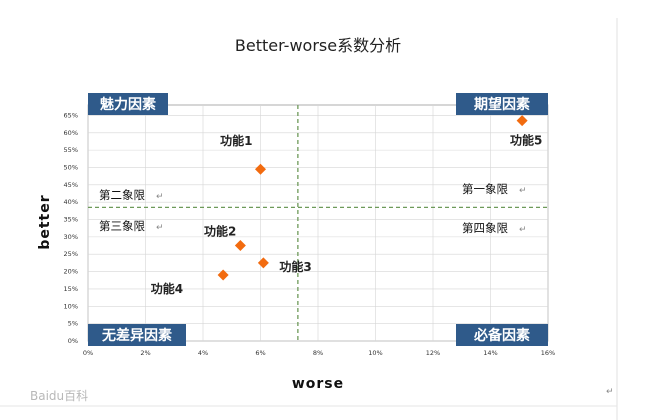 Image resolution: width=668 pixels, height=420 pixels. What do you see at coordinates (88, 353) in the screenshot?
I see `x-tick-label: 0%` at bounding box center [88, 353].